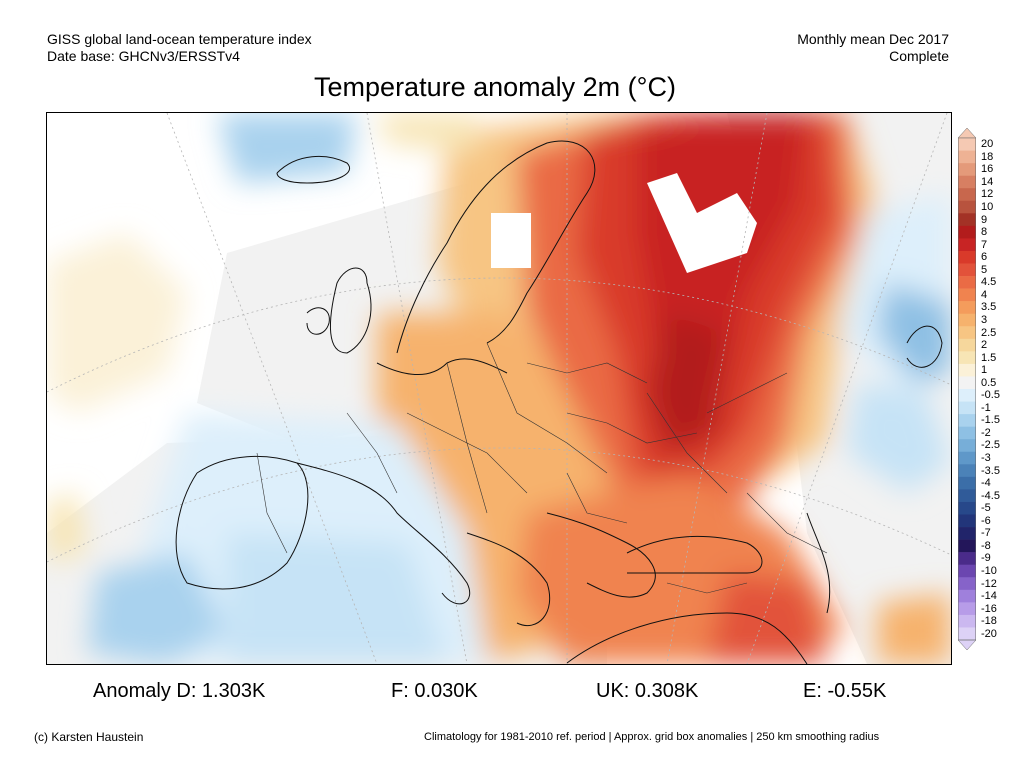  Describe the element at coordinates (967, 133) in the screenshot. I see `colorbar-cap-top` at that location.